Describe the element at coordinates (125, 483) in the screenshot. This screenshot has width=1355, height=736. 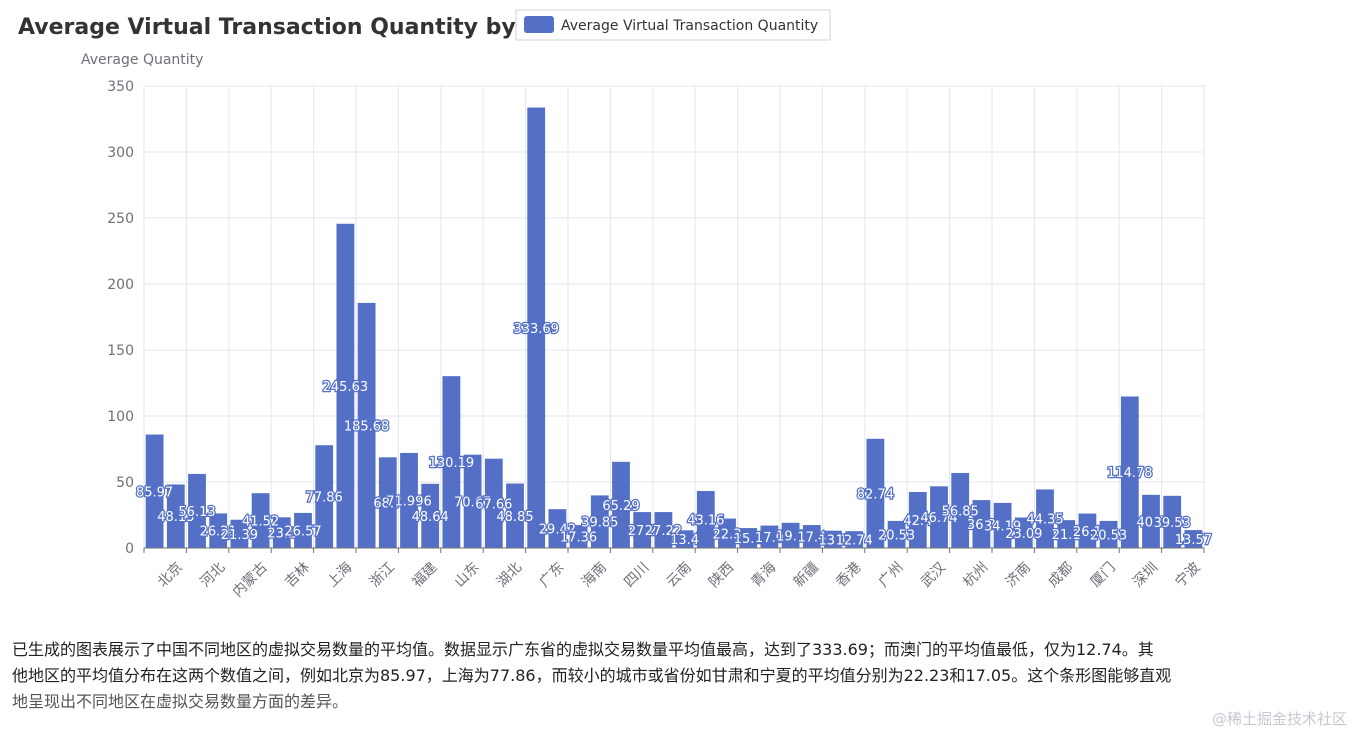
I see `y-tick-label: 50` at that location.